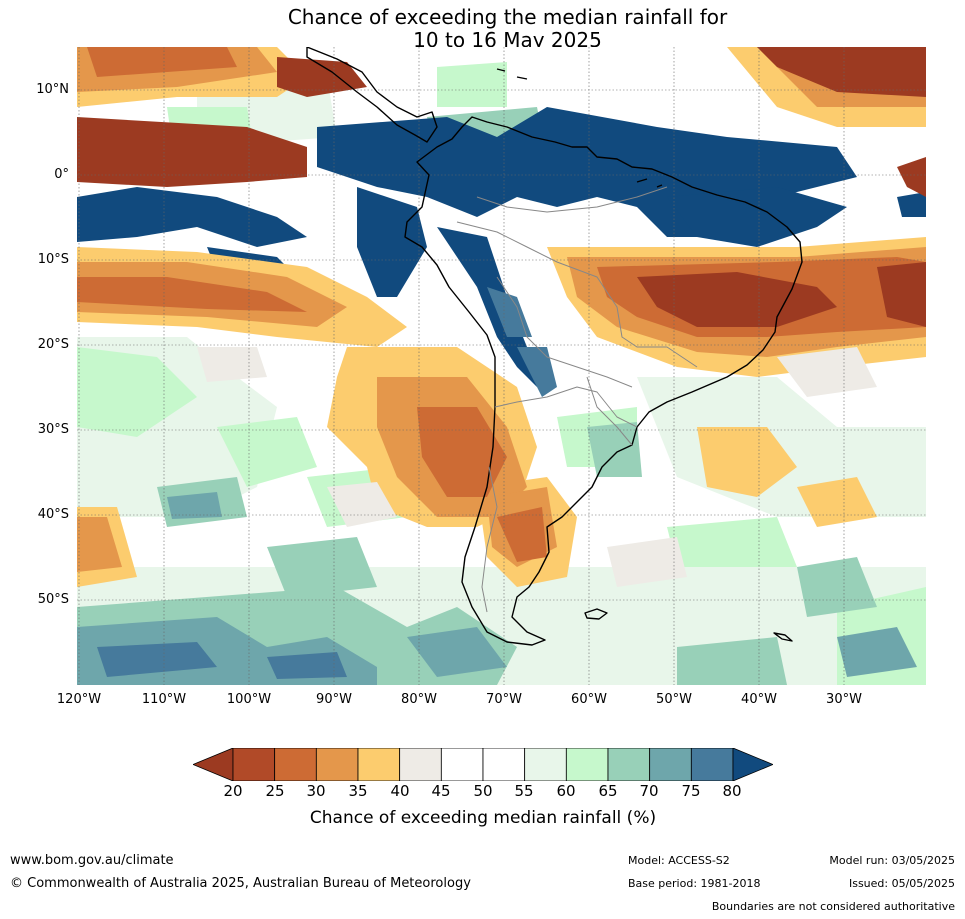  What do you see at coordinates (400, 791) in the screenshot?
I see `colorbar-tick: 40` at bounding box center [400, 791].